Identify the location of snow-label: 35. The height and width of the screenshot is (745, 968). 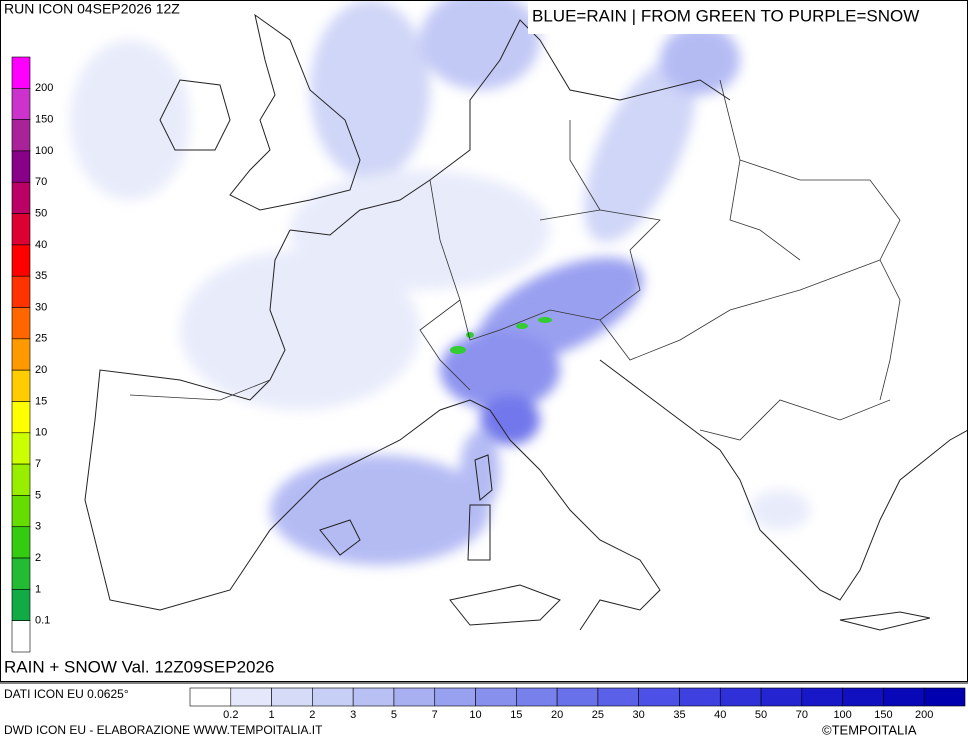
(41, 276).